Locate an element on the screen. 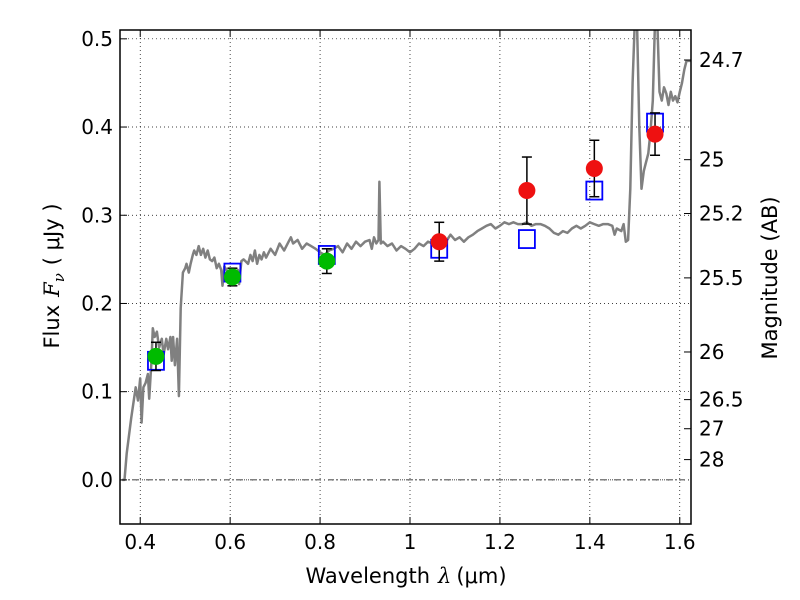 The height and width of the screenshot is (600, 800). right-y-axis-label: Magnitude (AB) is located at coordinates (770, 277).